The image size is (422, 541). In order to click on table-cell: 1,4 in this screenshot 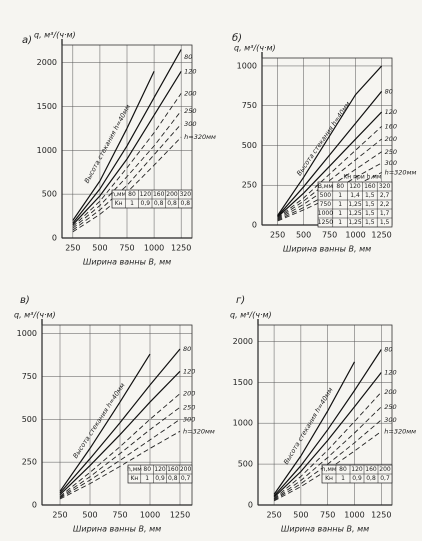, I will do `click(355, 195)`.